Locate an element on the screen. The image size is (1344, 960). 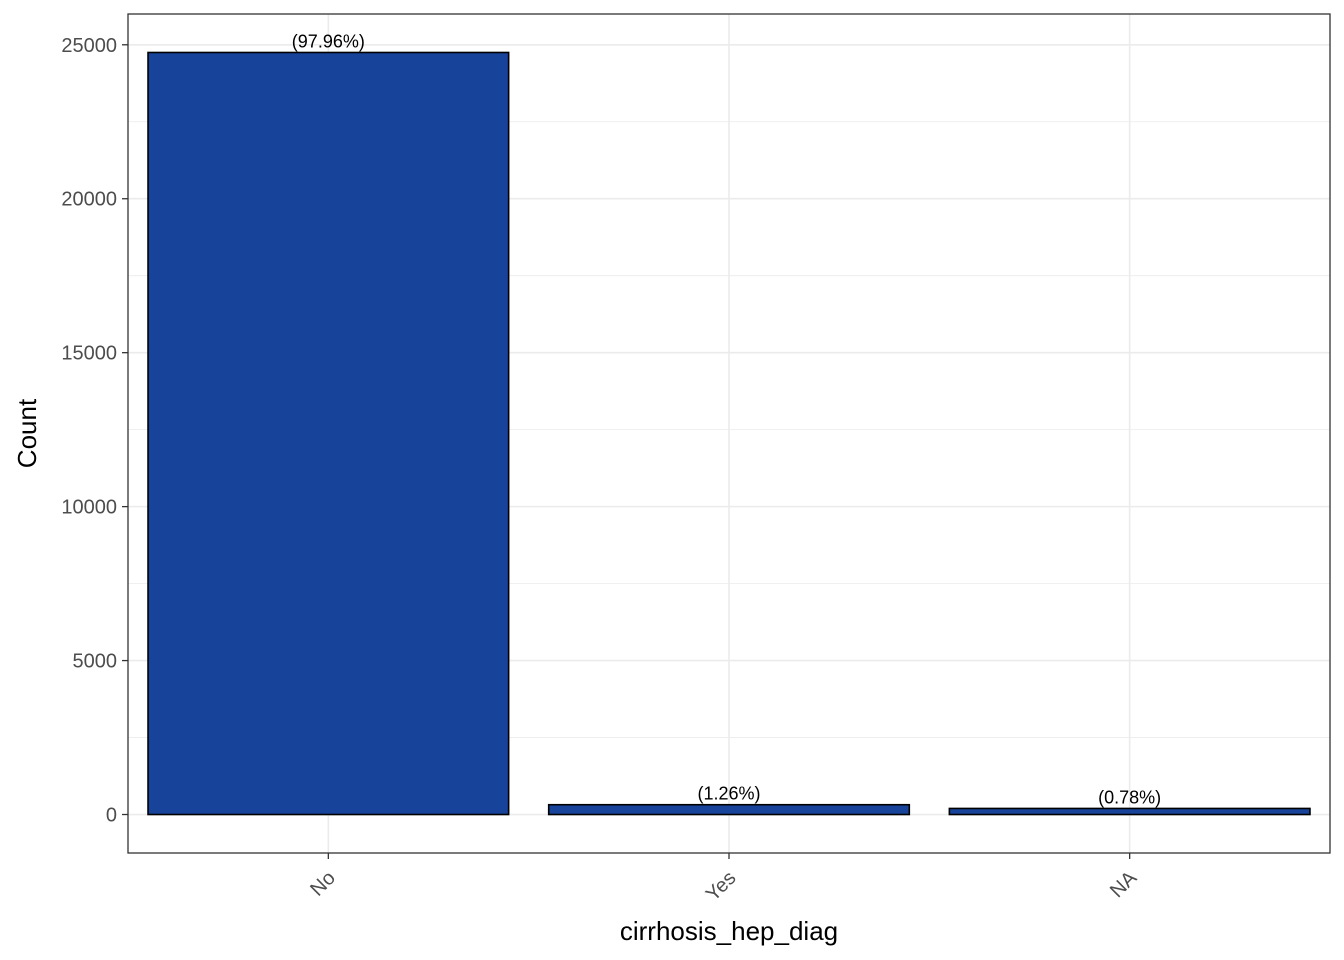
x-tick-label: Yes is located at coordinates (721, 886).